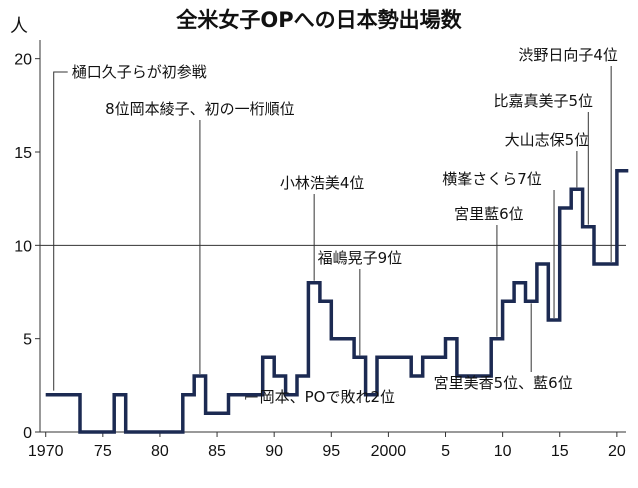 This screenshot has height=488, width=638. Describe the element at coordinates (547, 140) in the screenshot. I see `annotation-label-8: 大山志保5位` at that location.